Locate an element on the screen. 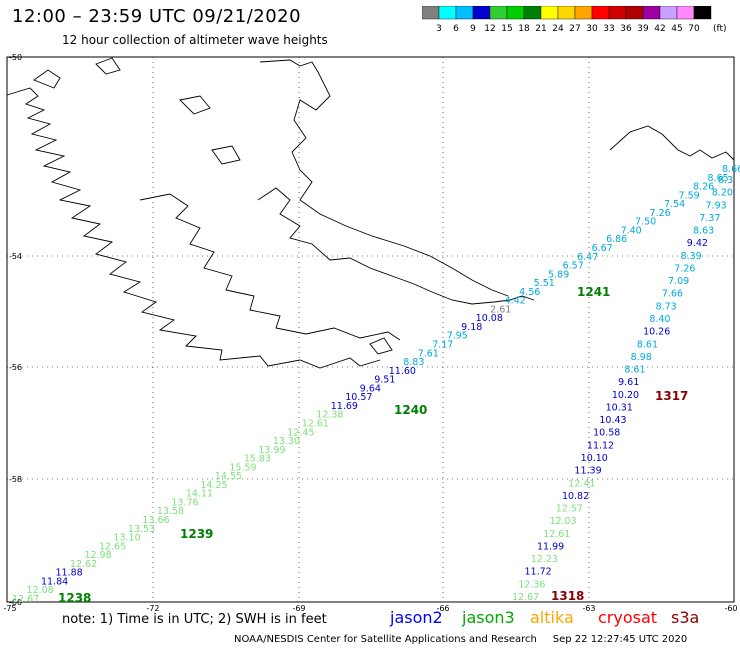 This screenshot has width=740, height=650. satellite-s3a: s3a is located at coordinates (685, 617).